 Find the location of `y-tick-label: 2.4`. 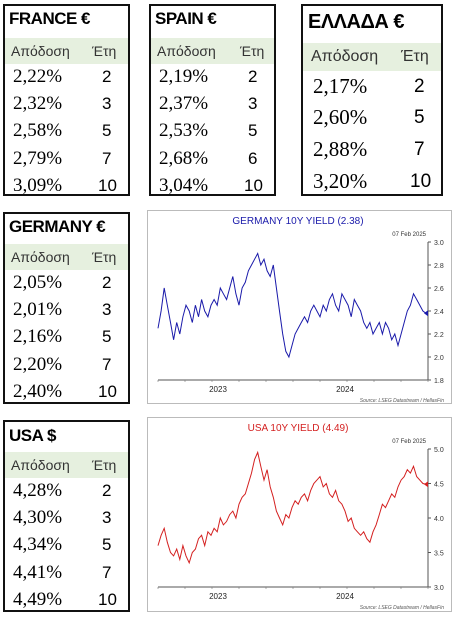

y-tick-label: 2.4 is located at coordinates (439, 312).